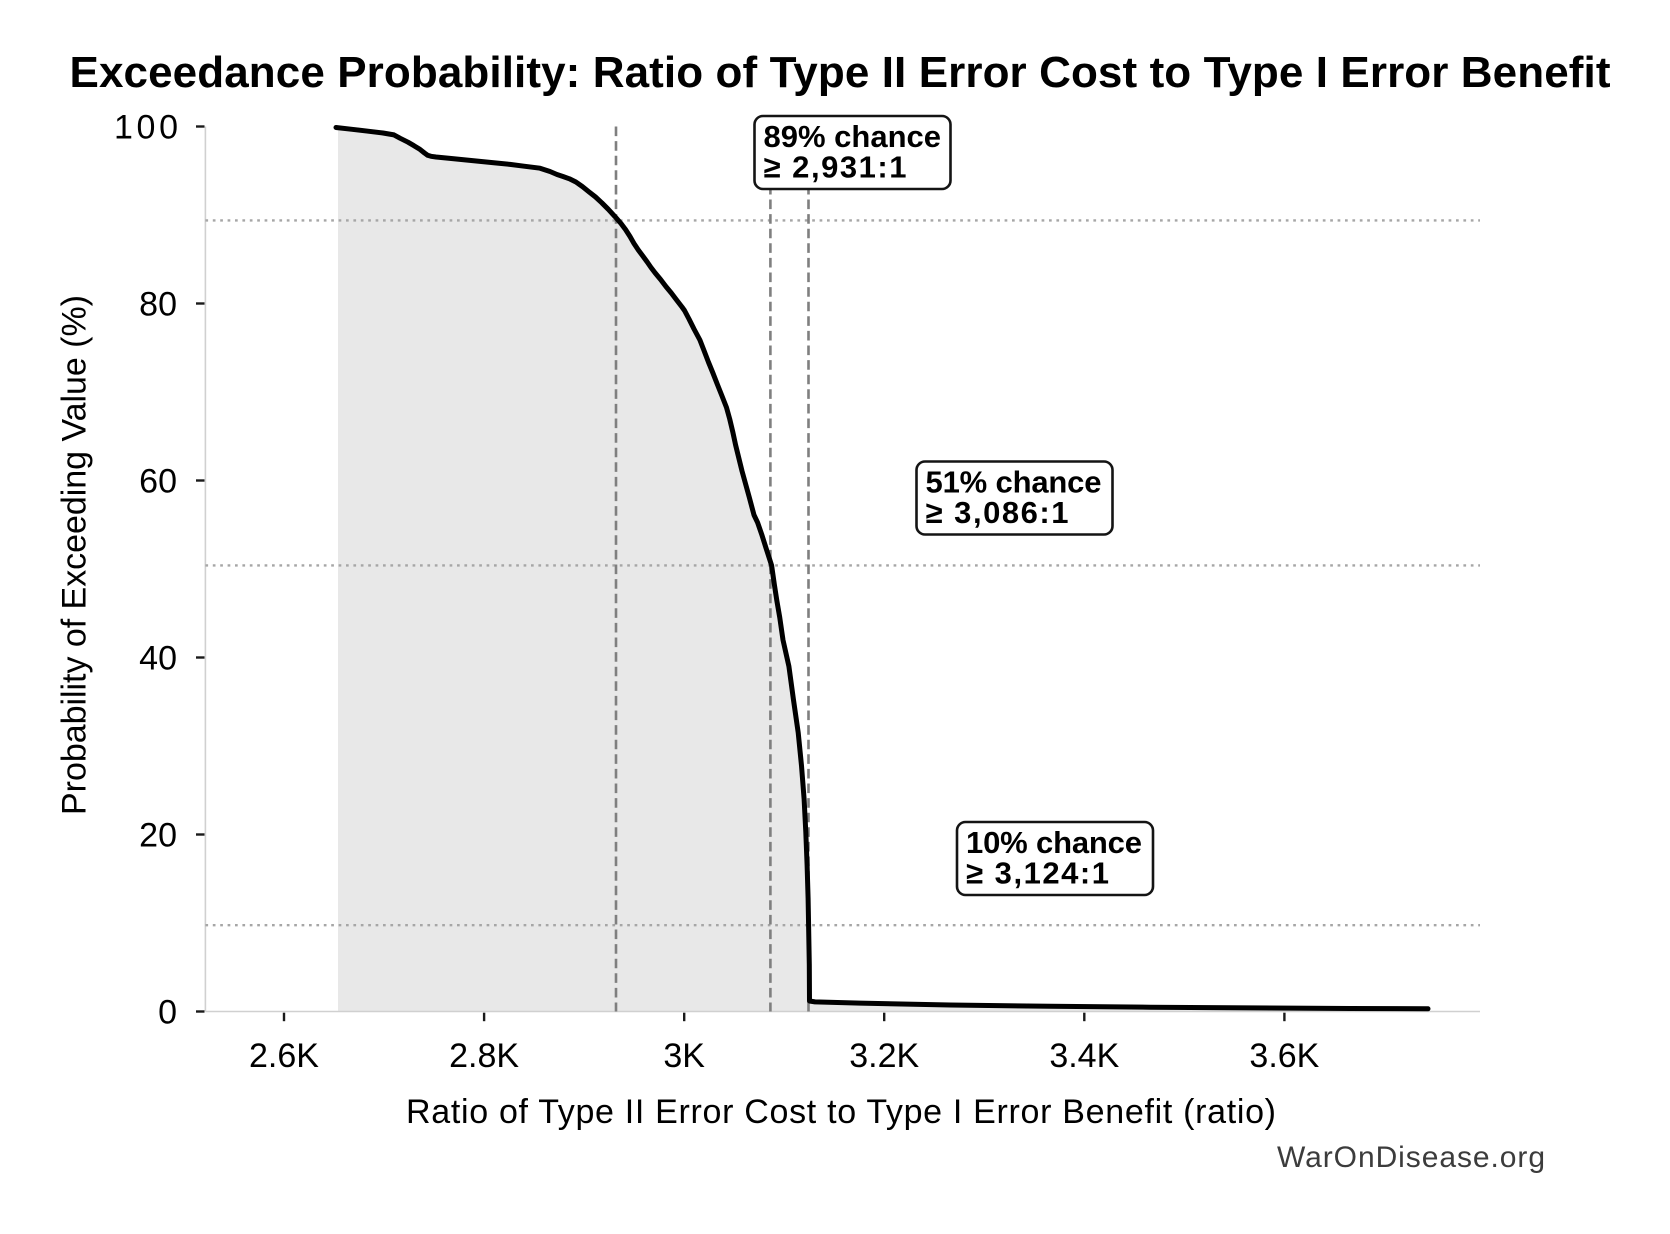 This screenshot has height=1234, width=1670. I want to click on svg-text: 20, so click(158, 835).